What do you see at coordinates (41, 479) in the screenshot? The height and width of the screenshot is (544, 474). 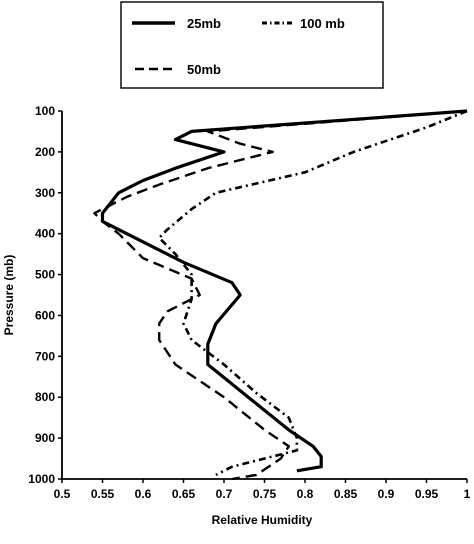 I see `y-tick-label: 1000` at bounding box center [41, 479].